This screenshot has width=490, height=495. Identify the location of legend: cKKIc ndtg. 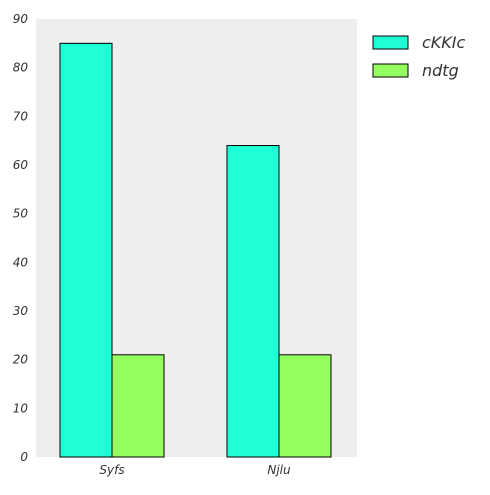
(419, 56).